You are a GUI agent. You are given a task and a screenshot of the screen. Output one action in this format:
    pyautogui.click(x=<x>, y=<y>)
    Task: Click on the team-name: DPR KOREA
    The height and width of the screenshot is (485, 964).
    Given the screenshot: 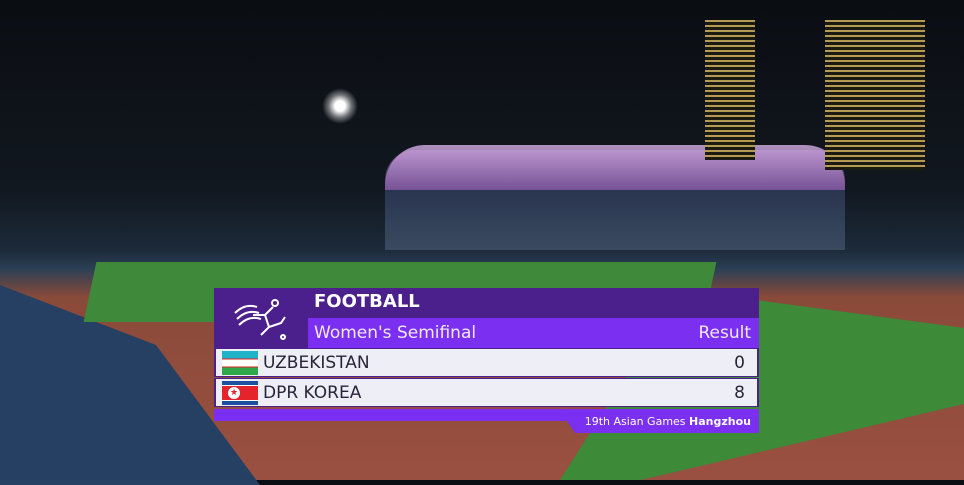 What is the action you would take?
    pyautogui.click(x=312, y=392)
    